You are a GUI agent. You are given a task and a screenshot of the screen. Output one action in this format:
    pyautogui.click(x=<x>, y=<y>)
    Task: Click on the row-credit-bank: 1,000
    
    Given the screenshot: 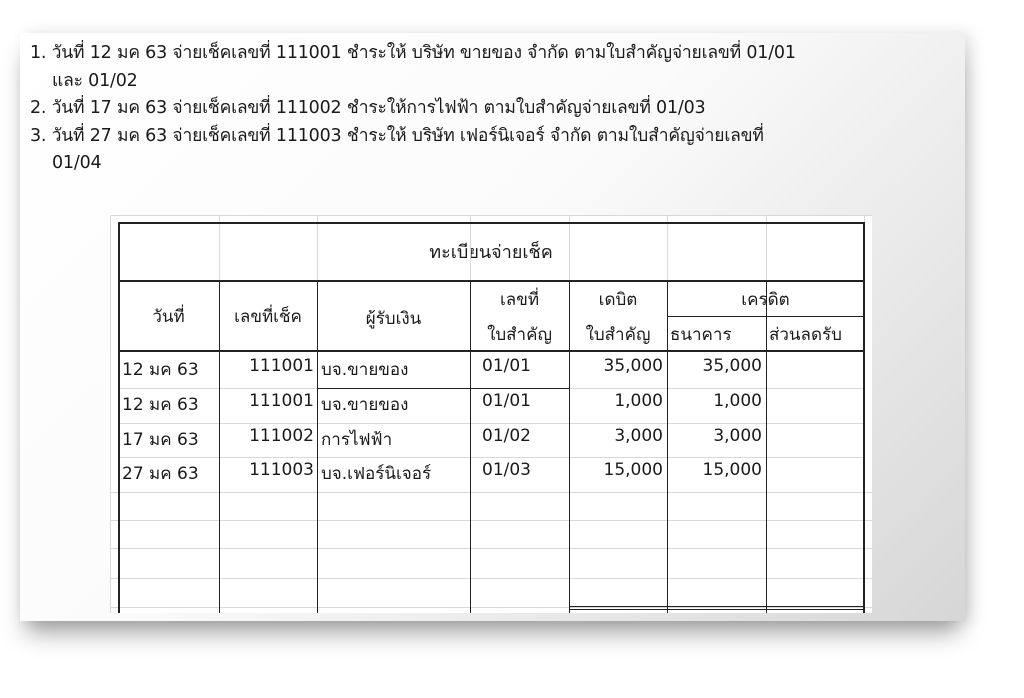 What is the action you would take?
    pyautogui.click(x=737, y=401)
    